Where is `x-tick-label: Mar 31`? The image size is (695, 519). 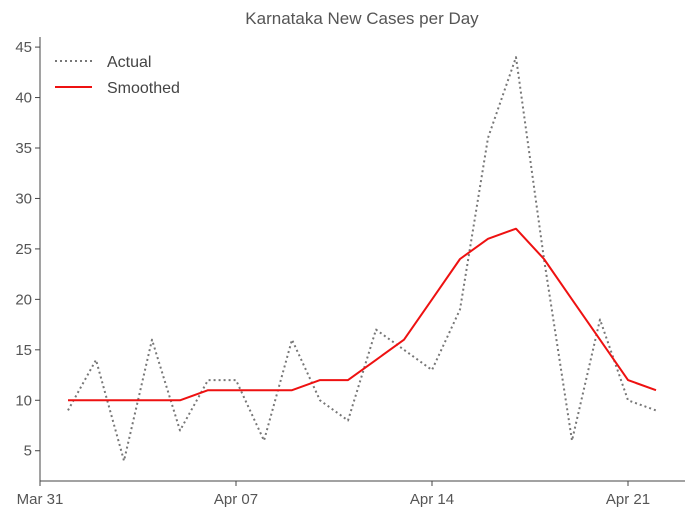
x-tick-label: Mar 31 is located at coordinates (40, 499).